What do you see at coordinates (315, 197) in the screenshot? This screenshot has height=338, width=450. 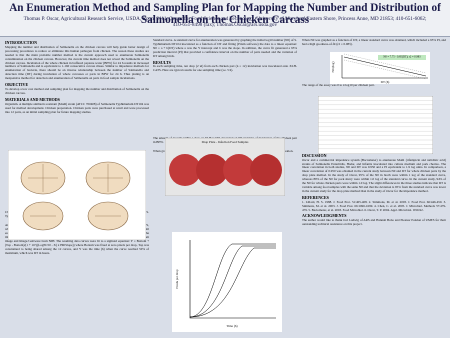 I see `section-heading: REFERENCES` at bounding box center [315, 197].